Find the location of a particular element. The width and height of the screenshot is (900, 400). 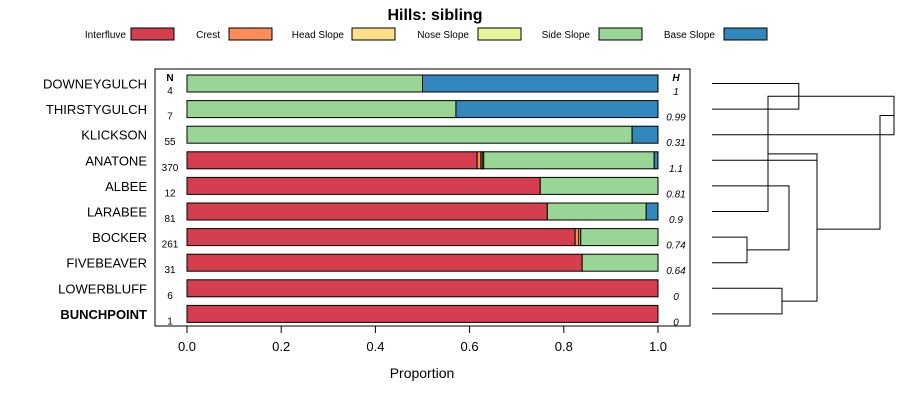

x-axis-label: Proportion is located at coordinates (422, 373).